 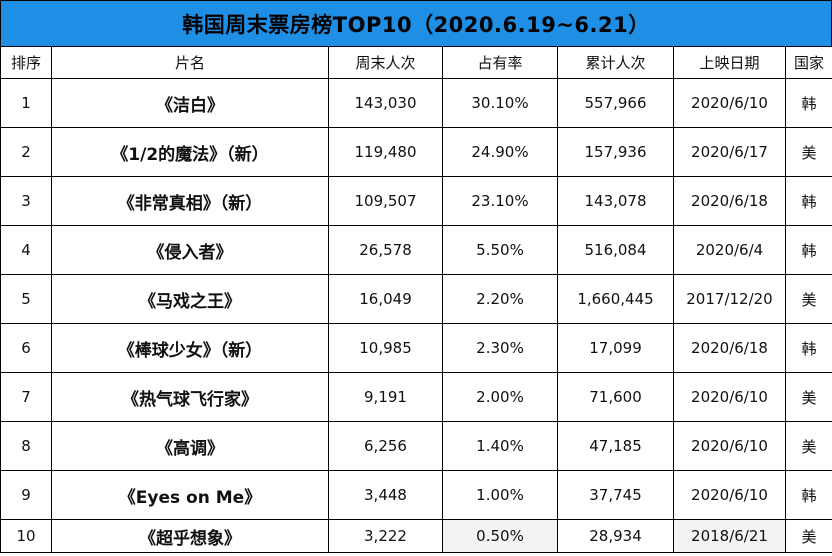 What do you see at coordinates (190, 62) in the screenshot?
I see `header-title: 片名` at bounding box center [190, 62].